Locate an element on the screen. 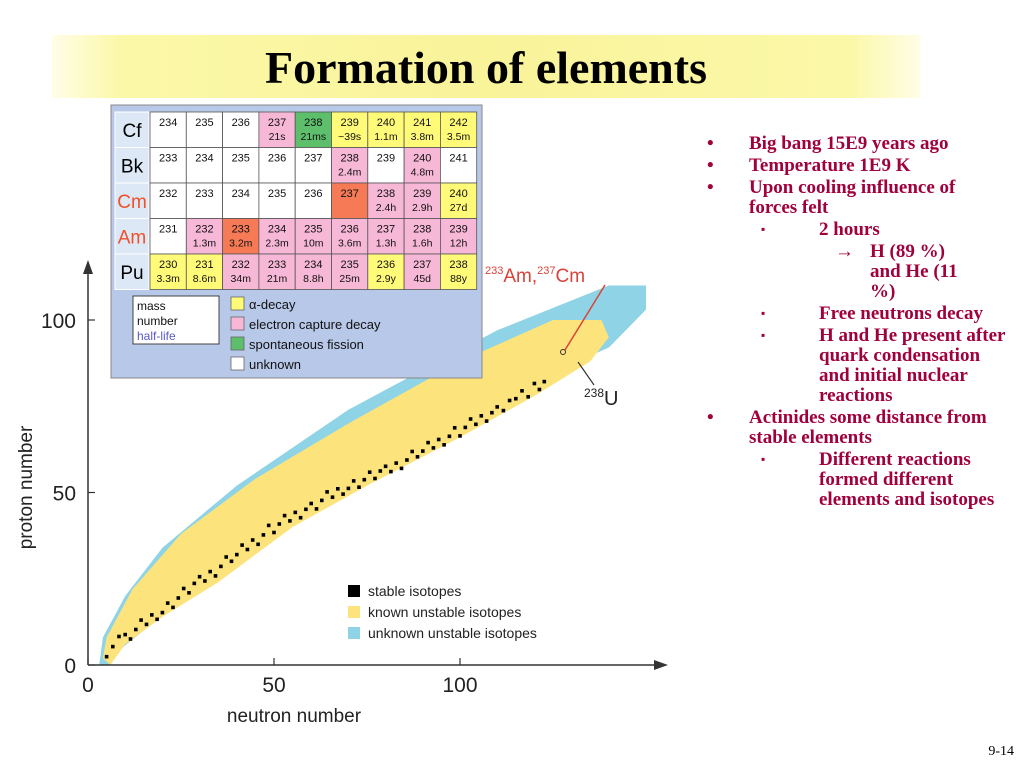 The width and height of the screenshot is (1024, 768). y-tick-label: 0 is located at coordinates (70, 666).